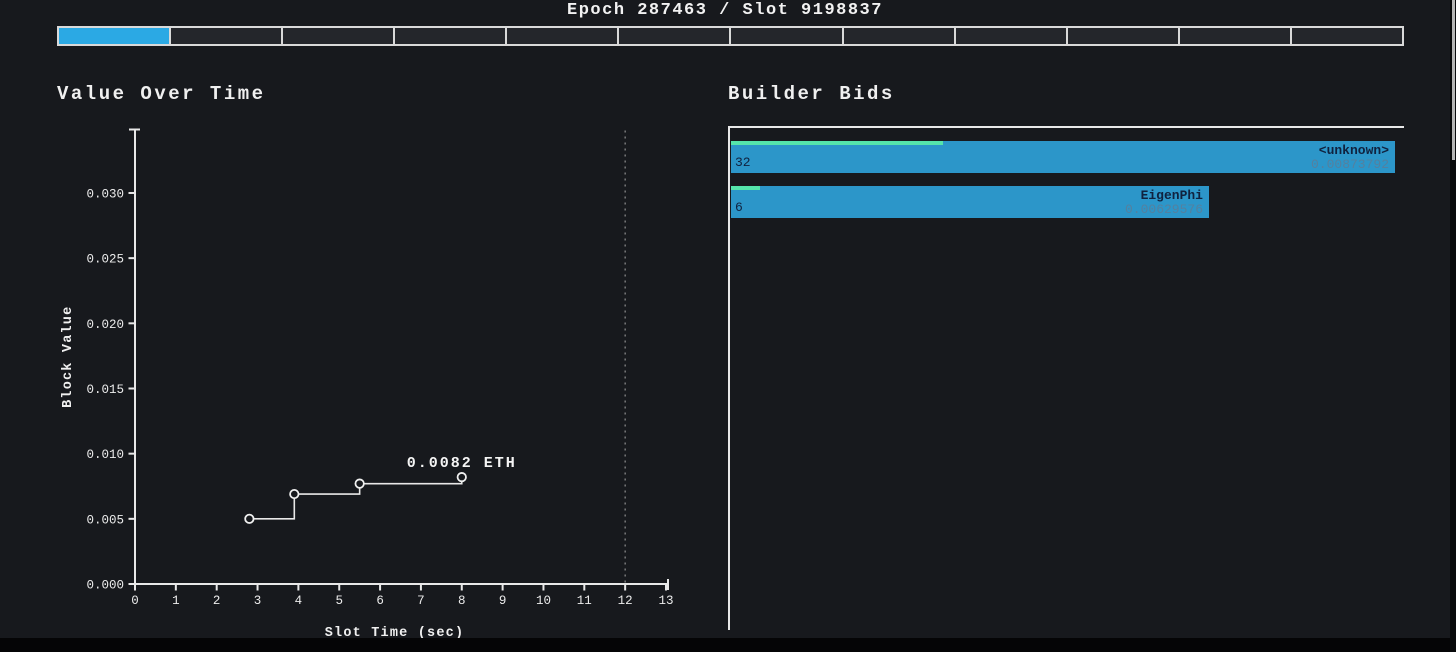 This screenshot has width=1456, height=652. Describe the element at coordinates (105, 520) in the screenshot. I see `y-tick-label: 0.005` at that location.